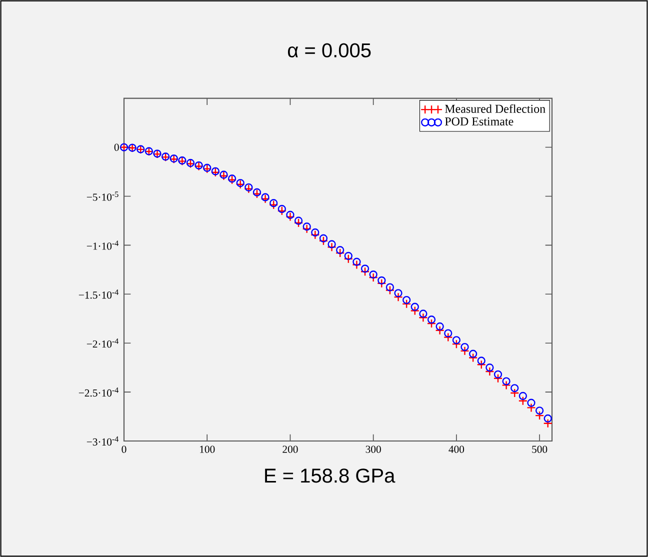 This screenshot has height=557, width=648. I want to click on legend-label: Measured Deflection, so click(495, 108).